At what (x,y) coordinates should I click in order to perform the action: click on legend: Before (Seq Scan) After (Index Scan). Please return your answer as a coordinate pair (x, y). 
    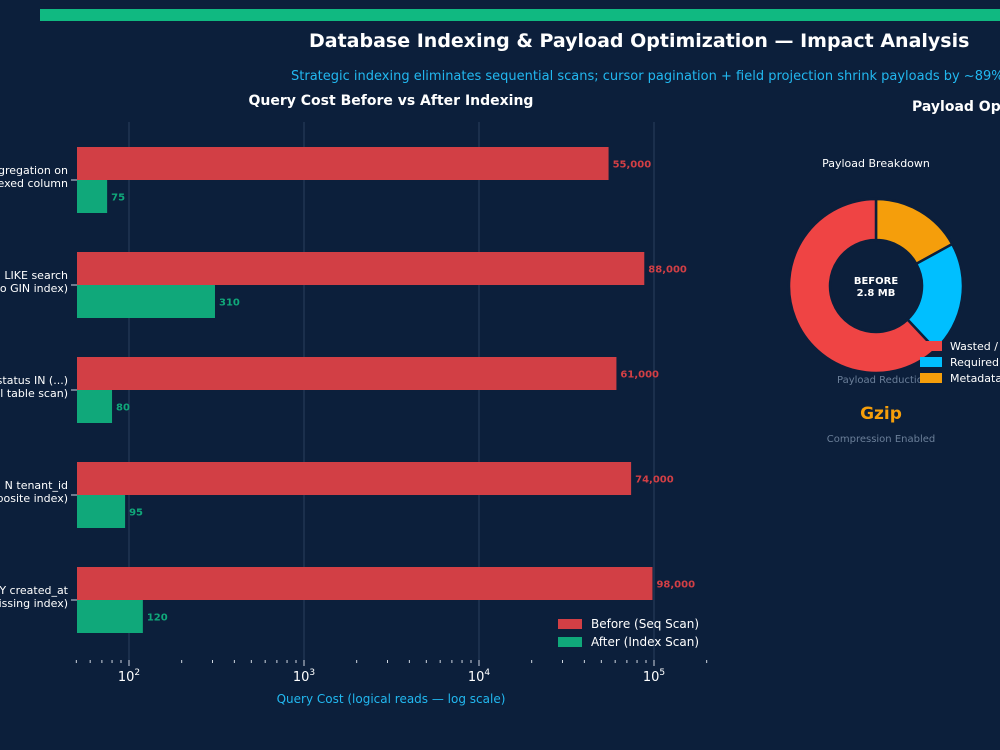
    Looking at the image, I should click on (628, 633).